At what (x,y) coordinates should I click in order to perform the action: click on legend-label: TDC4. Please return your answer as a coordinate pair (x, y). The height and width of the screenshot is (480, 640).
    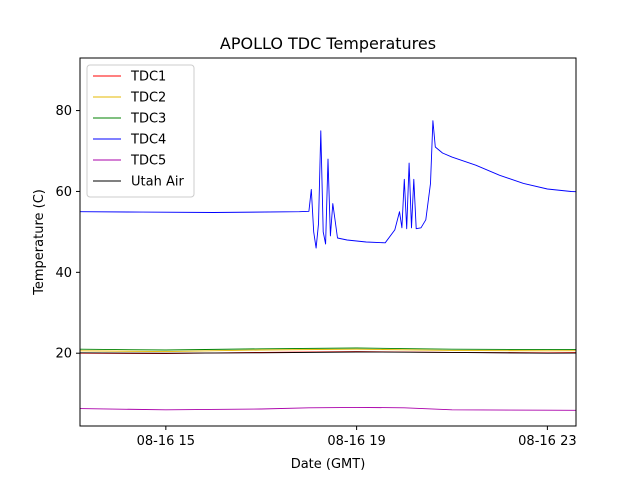
    Looking at the image, I should click on (148, 140).